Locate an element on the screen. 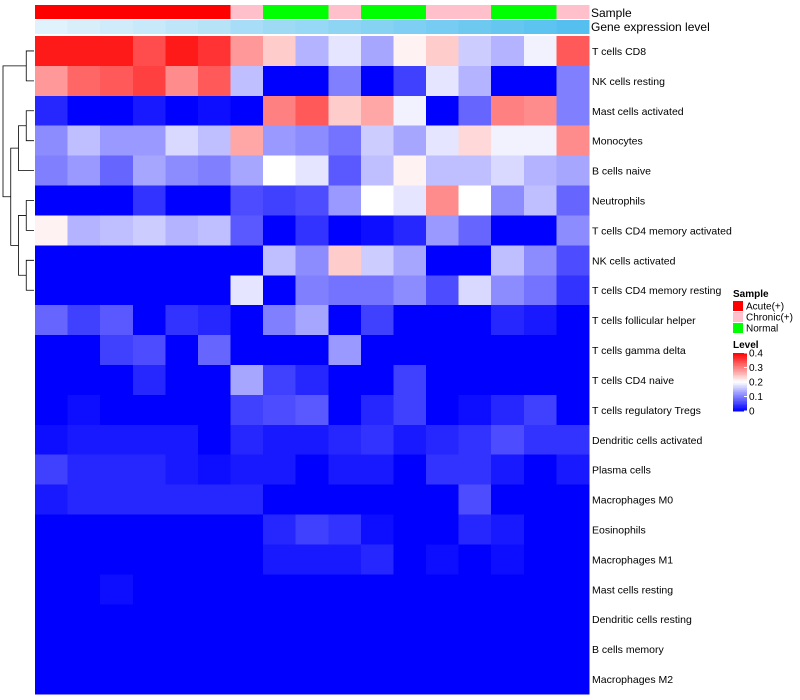 This screenshot has height=700, width=800. sample-annotation-bar is located at coordinates (312, 12).